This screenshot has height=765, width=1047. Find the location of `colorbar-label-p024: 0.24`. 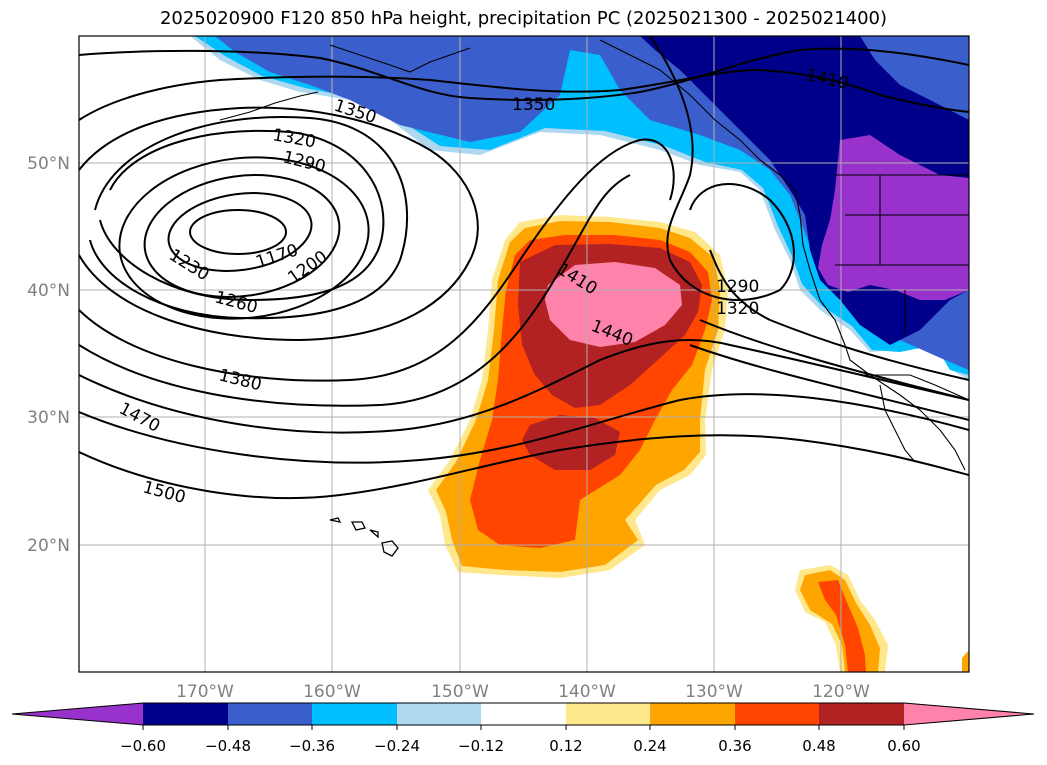

colorbar-label-p024: 0.24 is located at coordinates (649, 746).